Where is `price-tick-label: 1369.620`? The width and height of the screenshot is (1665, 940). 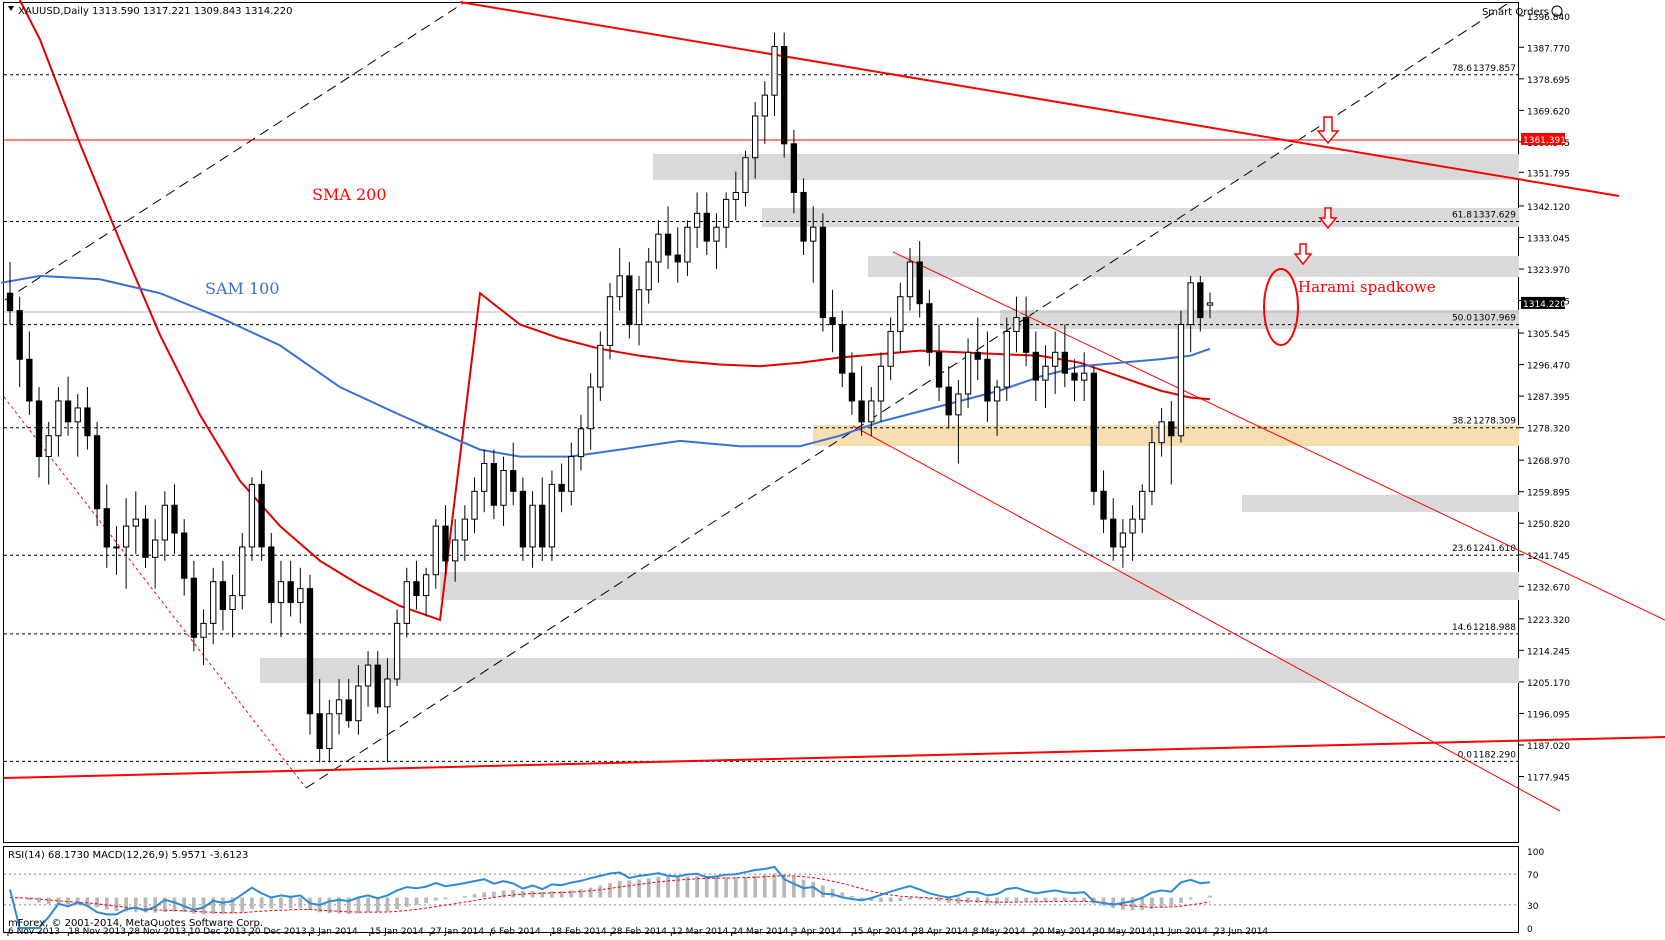 price-tick-label: 1369.620 is located at coordinates (1548, 112).